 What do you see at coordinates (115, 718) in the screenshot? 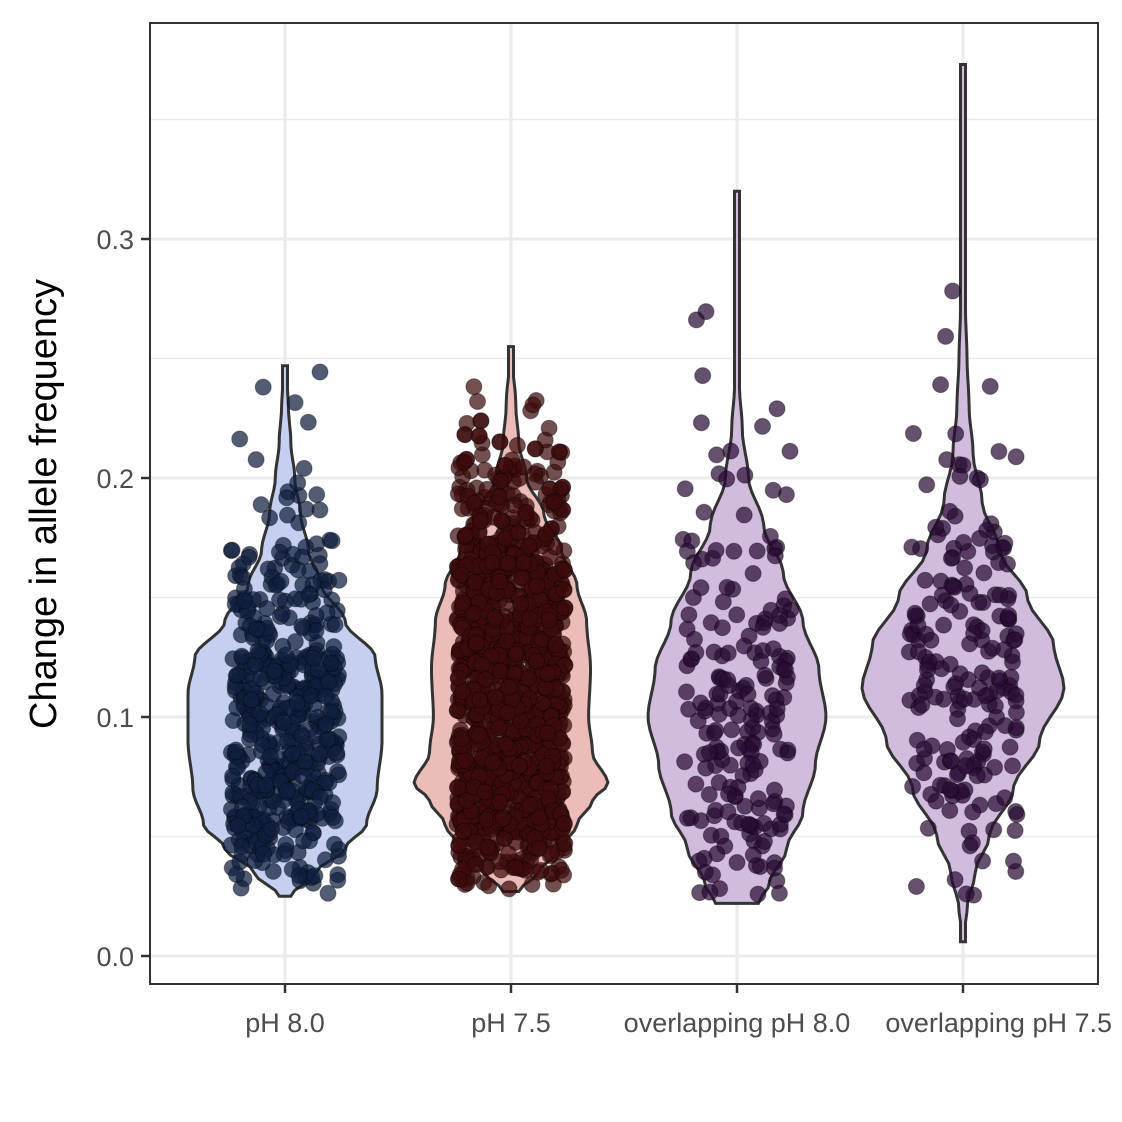
I see `y-tick-label-1: 0.1` at bounding box center [115, 718].